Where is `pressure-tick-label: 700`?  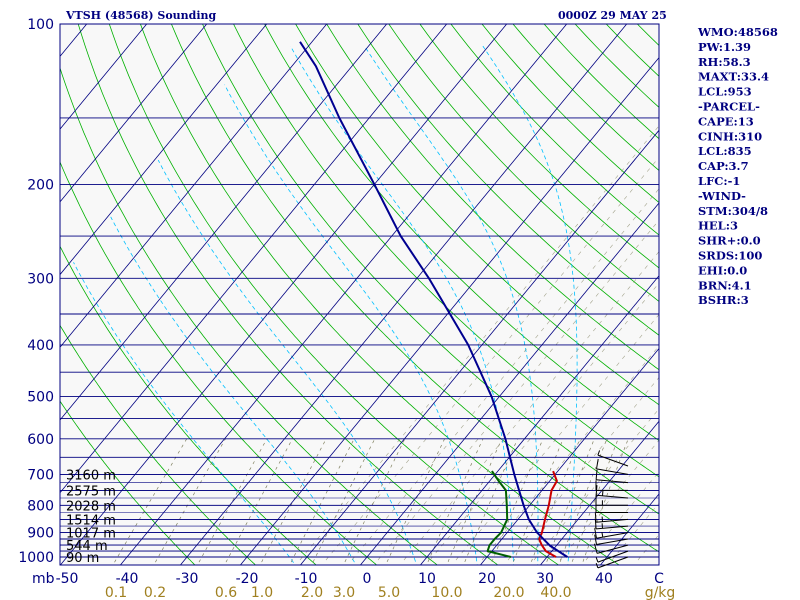
pressure-tick-label: 700 is located at coordinates (40, 475).